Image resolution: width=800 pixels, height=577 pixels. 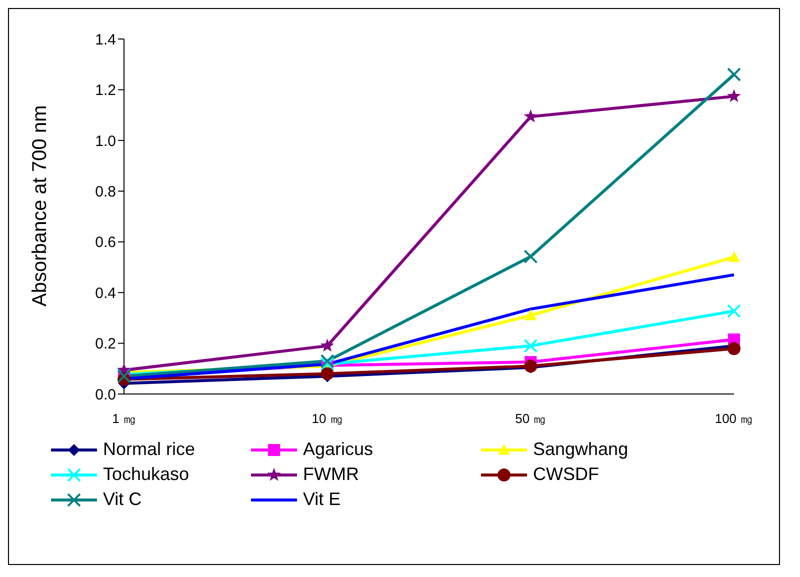 What do you see at coordinates (105, 39) in the screenshot?
I see `y-tick-label: 1.4` at bounding box center [105, 39].